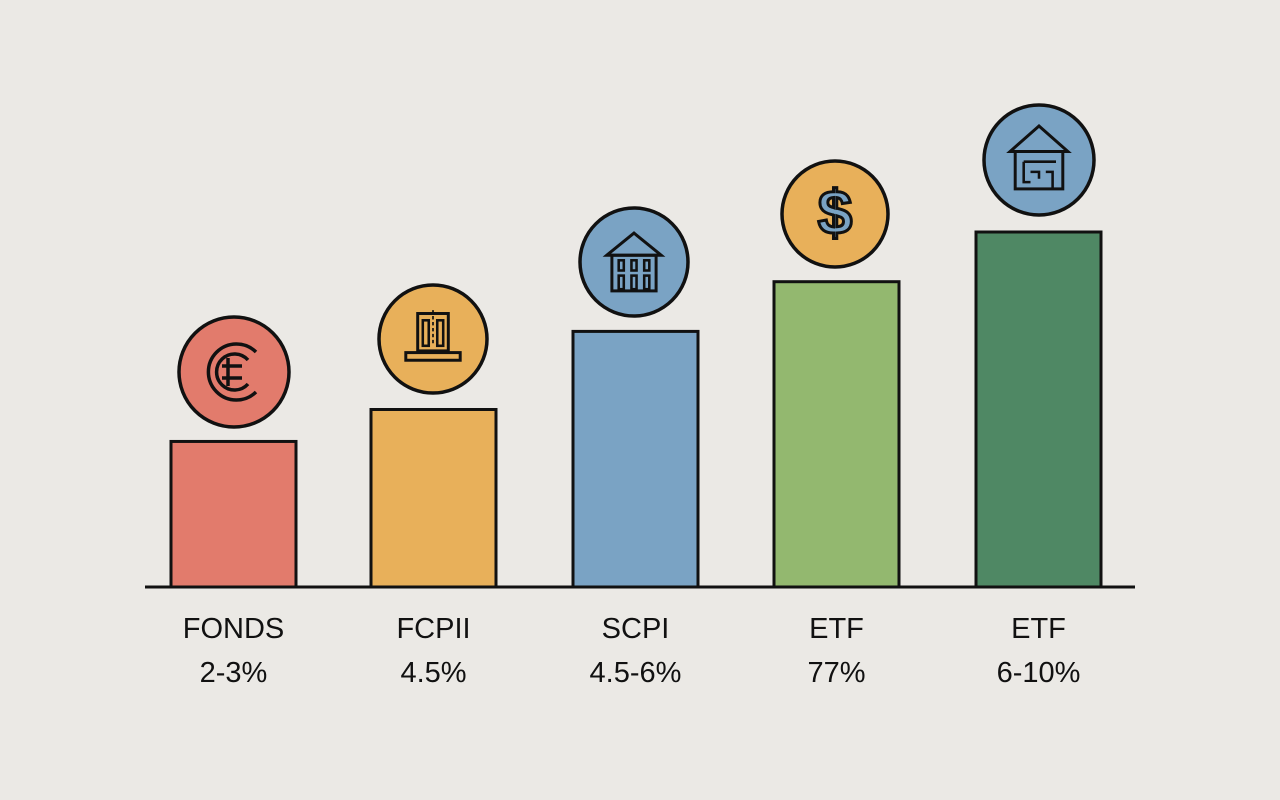 The image size is (1280, 800). I want to click on value-label: 4.5-6%, so click(636, 673).